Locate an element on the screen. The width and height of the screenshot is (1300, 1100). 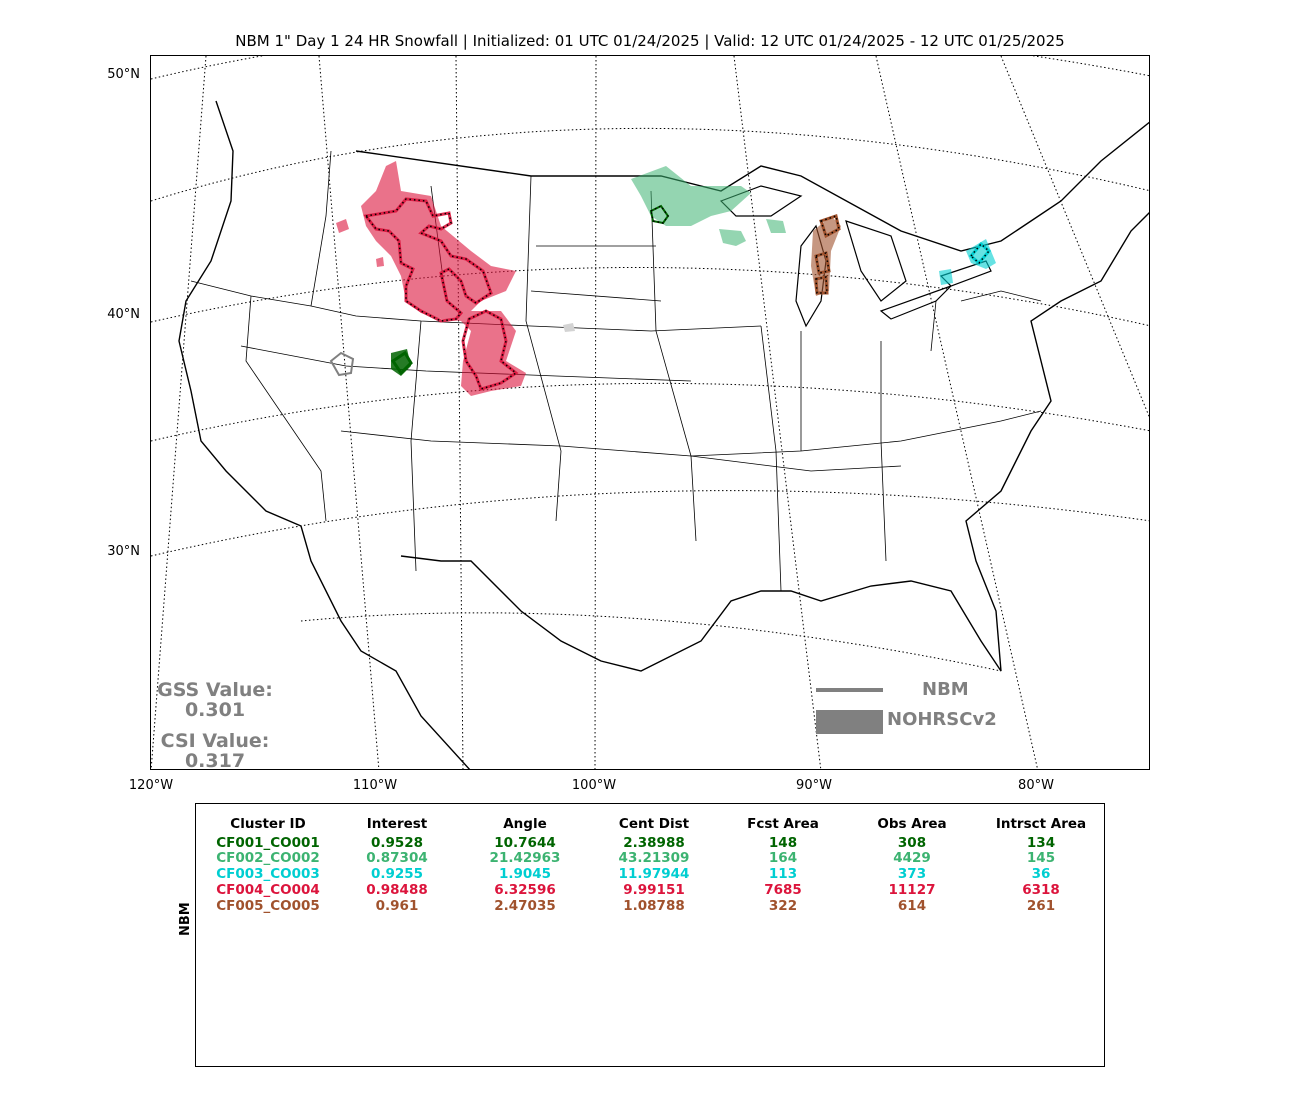
table-cell-r4-c3: 1.08788 is located at coordinates (654, 906).